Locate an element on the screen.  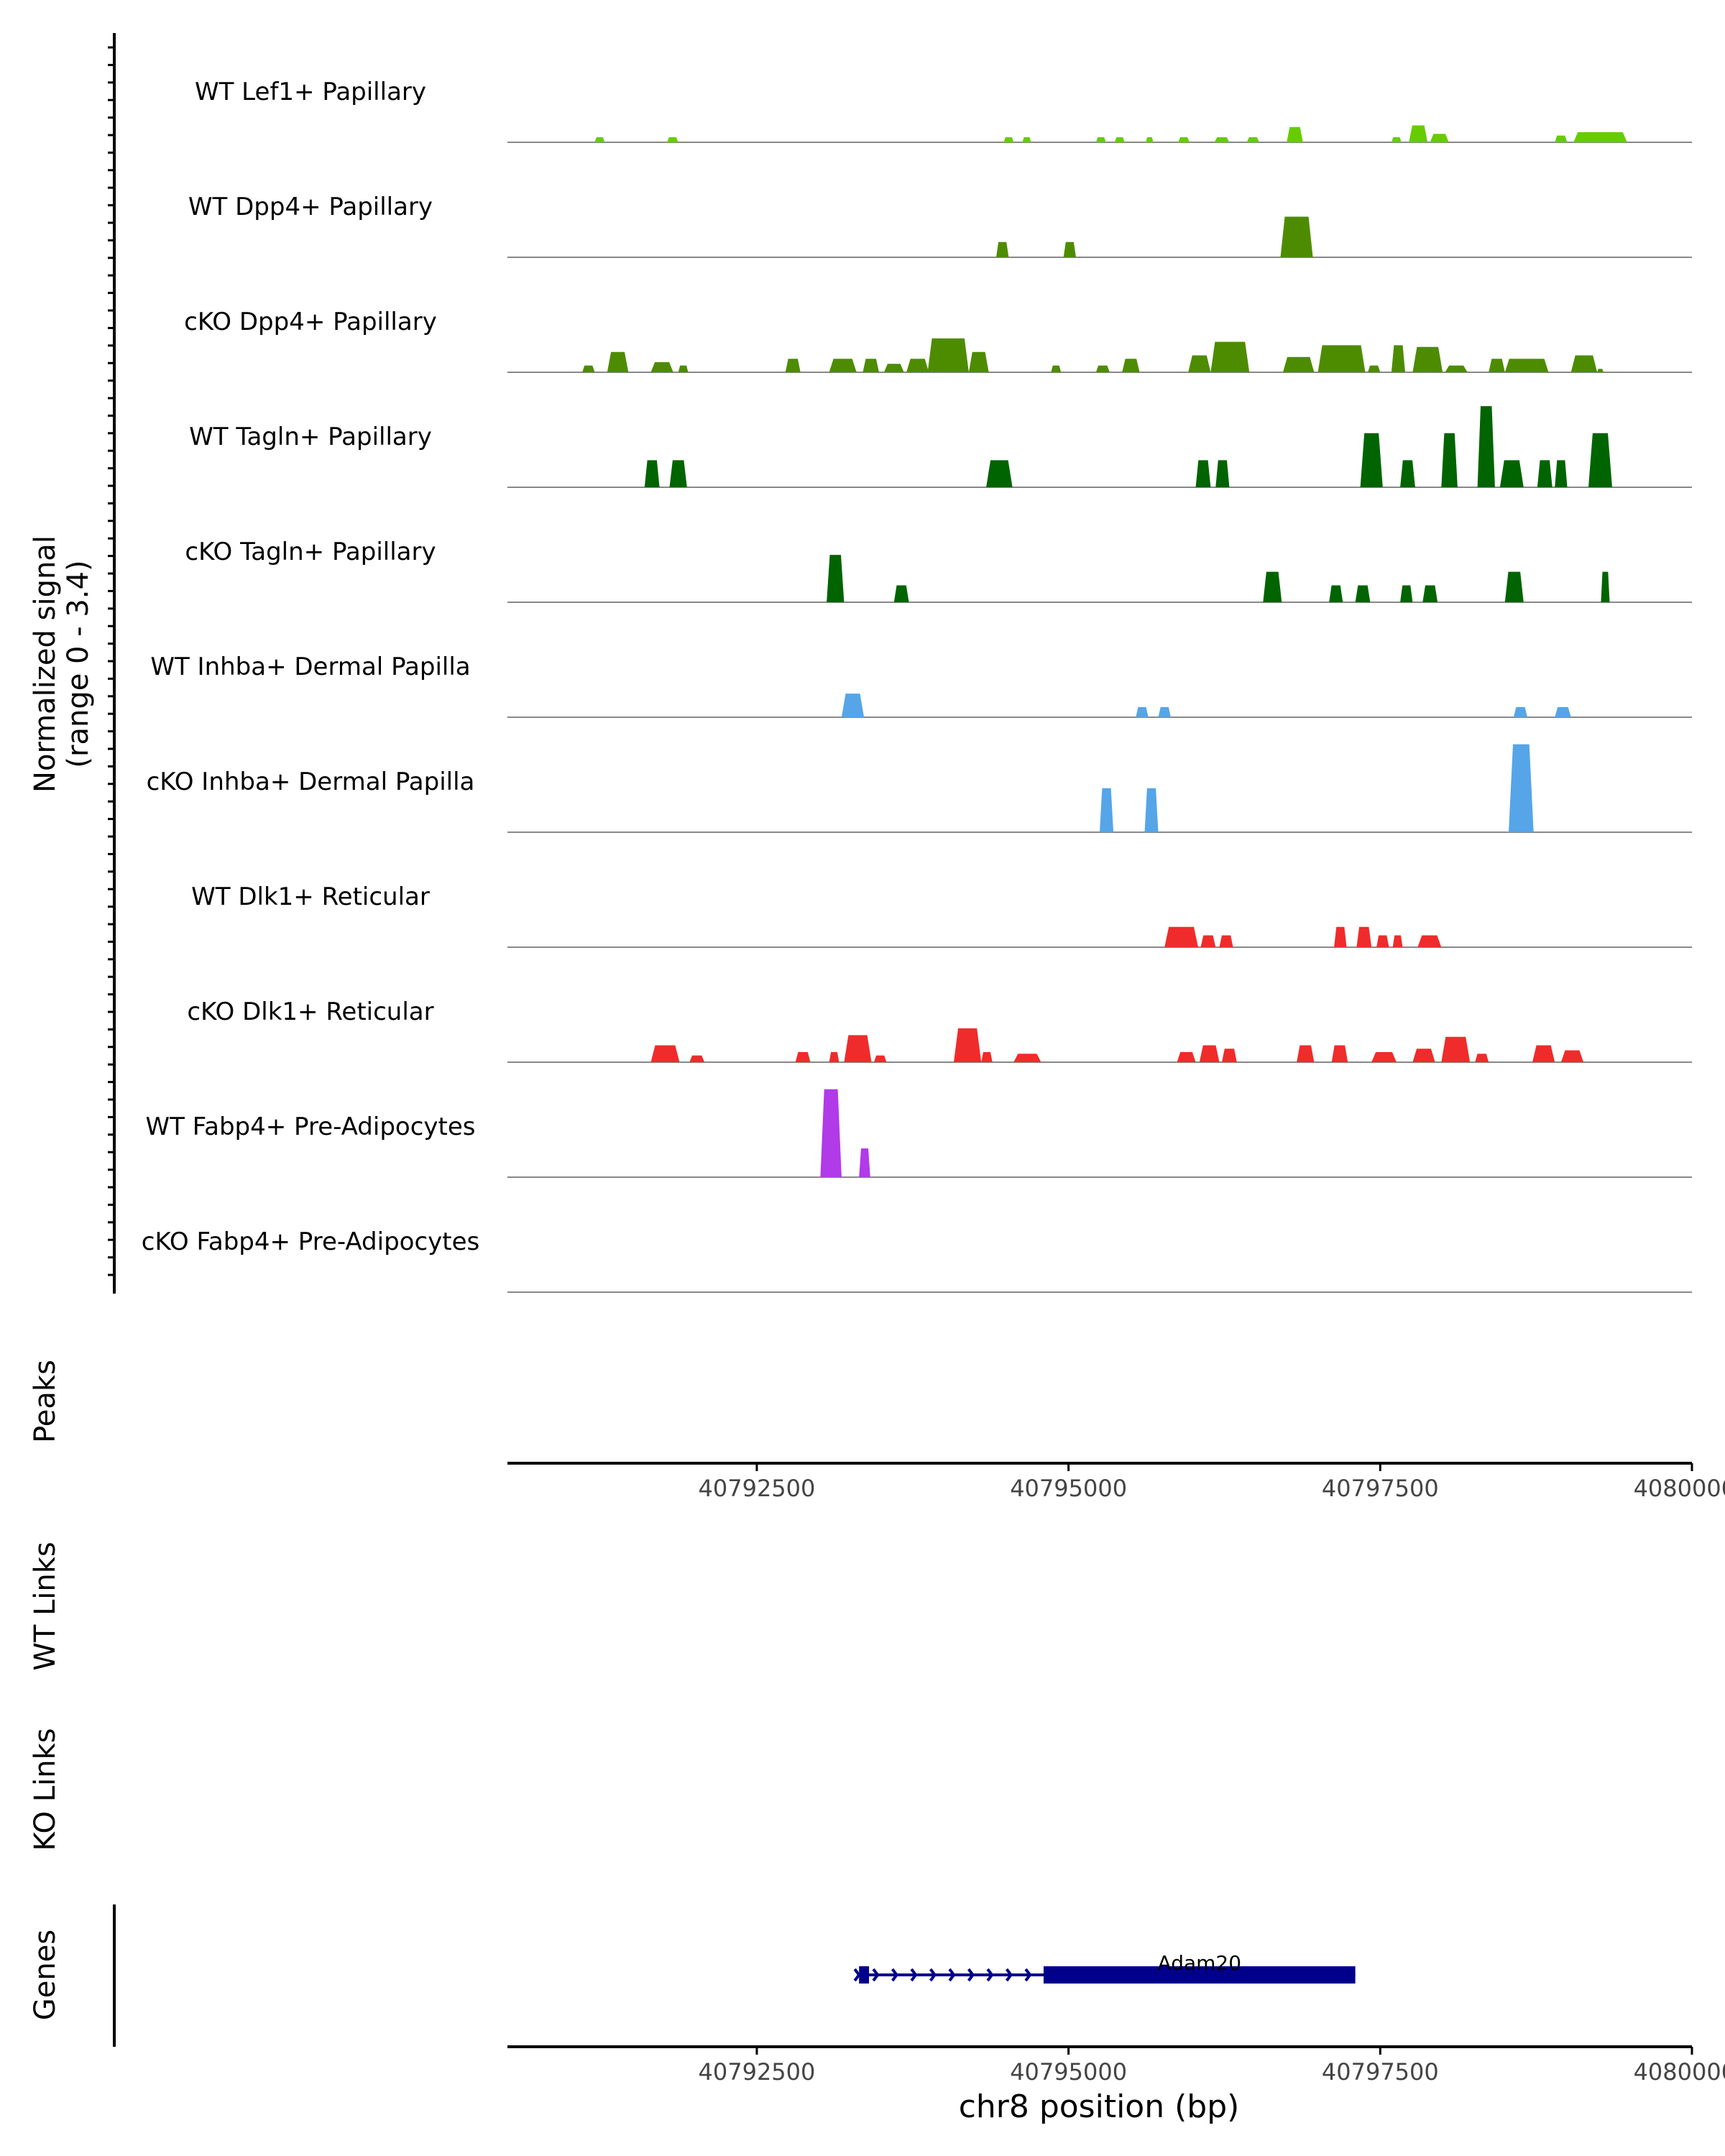
track-label: WT Dlk1+ Reticular is located at coordinates (310, 897).